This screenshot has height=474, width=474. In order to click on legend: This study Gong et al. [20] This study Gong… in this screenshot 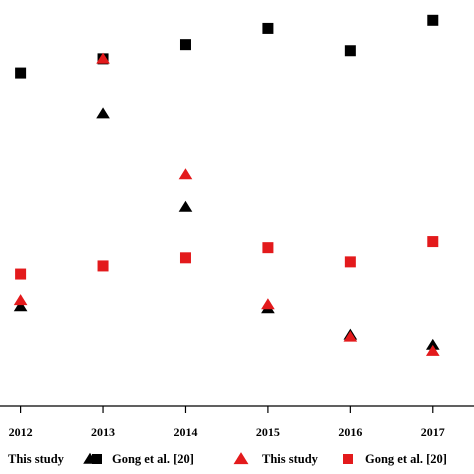, I will do `click(227, 459)`.